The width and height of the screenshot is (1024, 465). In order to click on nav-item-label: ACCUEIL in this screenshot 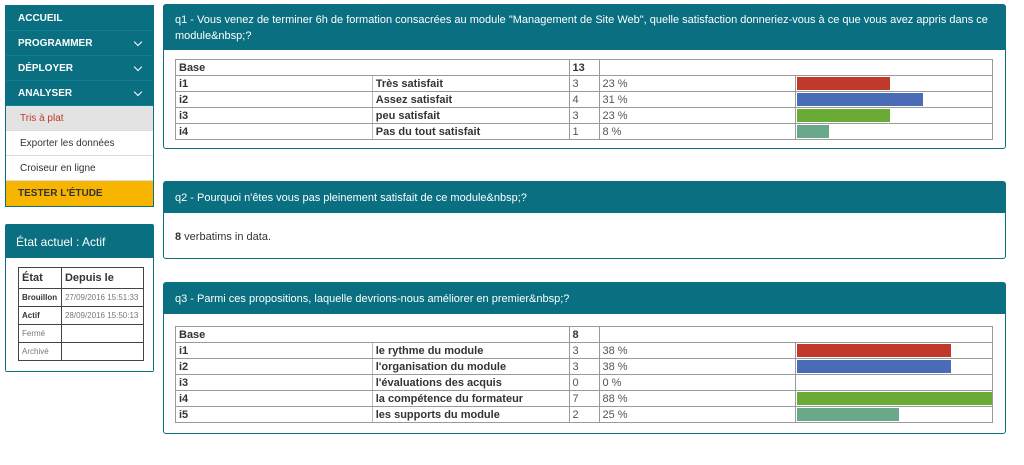, I will do `click(40, 18)`.